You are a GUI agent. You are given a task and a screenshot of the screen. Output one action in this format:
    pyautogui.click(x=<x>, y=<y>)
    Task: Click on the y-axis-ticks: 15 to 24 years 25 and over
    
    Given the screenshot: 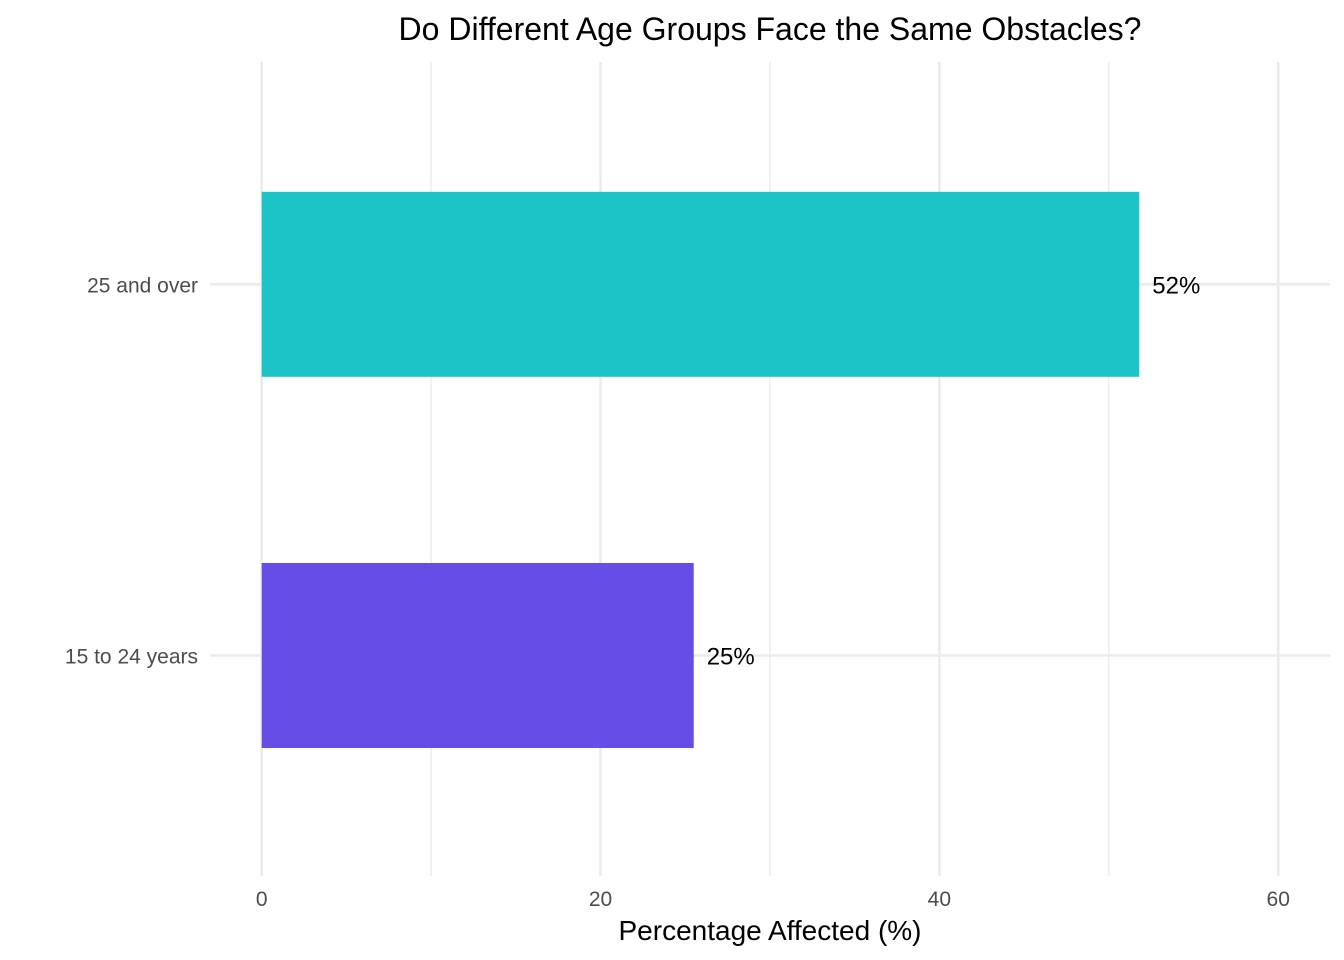 What is the action you would take?
    pyautogui.click(x=131, y=471)
    